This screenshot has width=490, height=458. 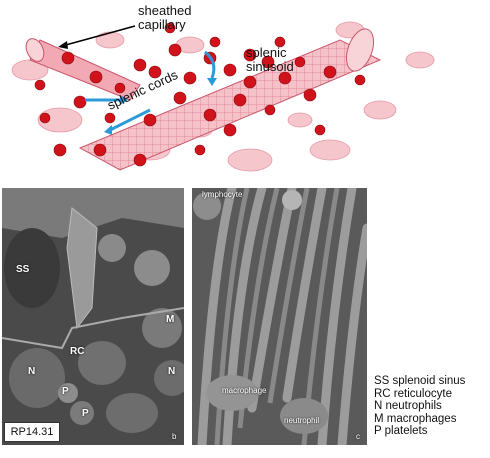 I want to click on label-p-1: P, so click(x=65, y=391).